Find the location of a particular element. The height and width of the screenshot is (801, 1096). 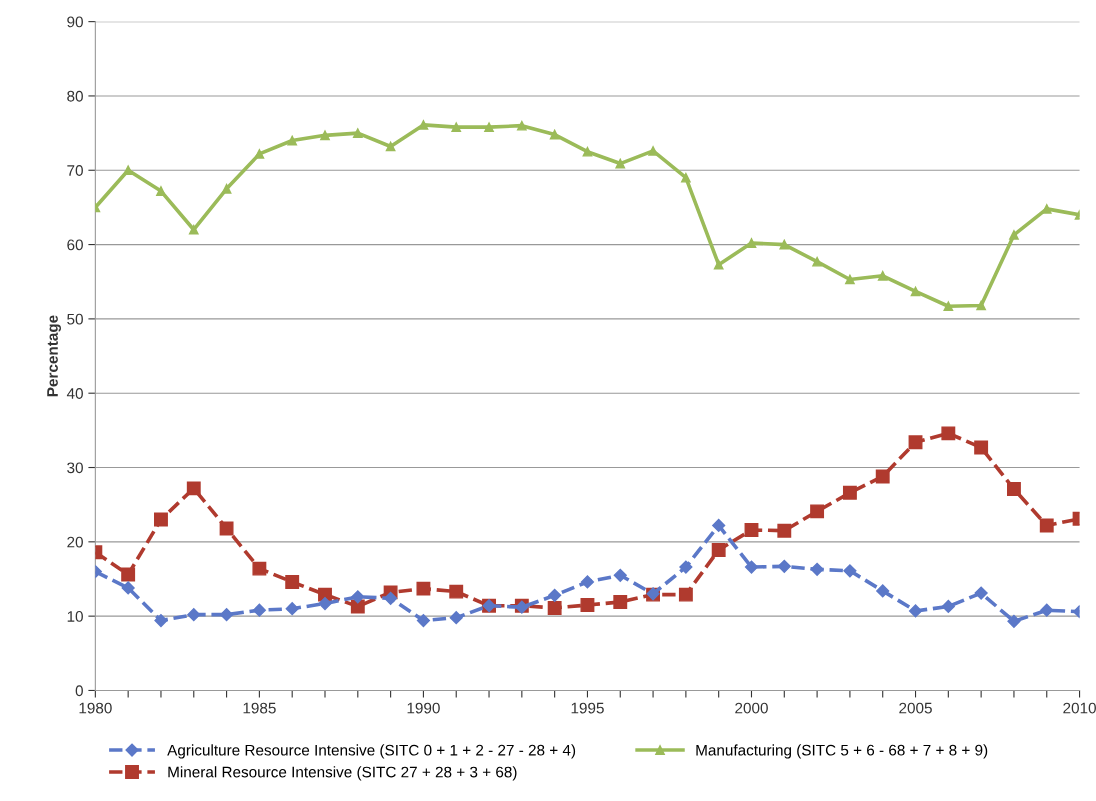

y-tick-label: 40 is located at coordinates (74, 393).